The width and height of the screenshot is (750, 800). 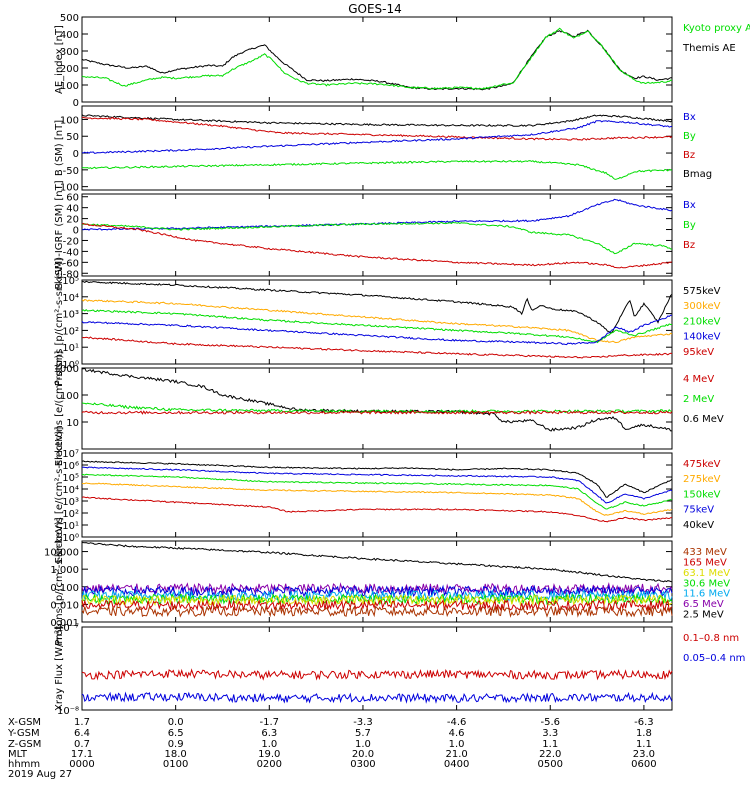 I want to click on legend-entry: 6.5 MeV, so click(x=703, y=604).